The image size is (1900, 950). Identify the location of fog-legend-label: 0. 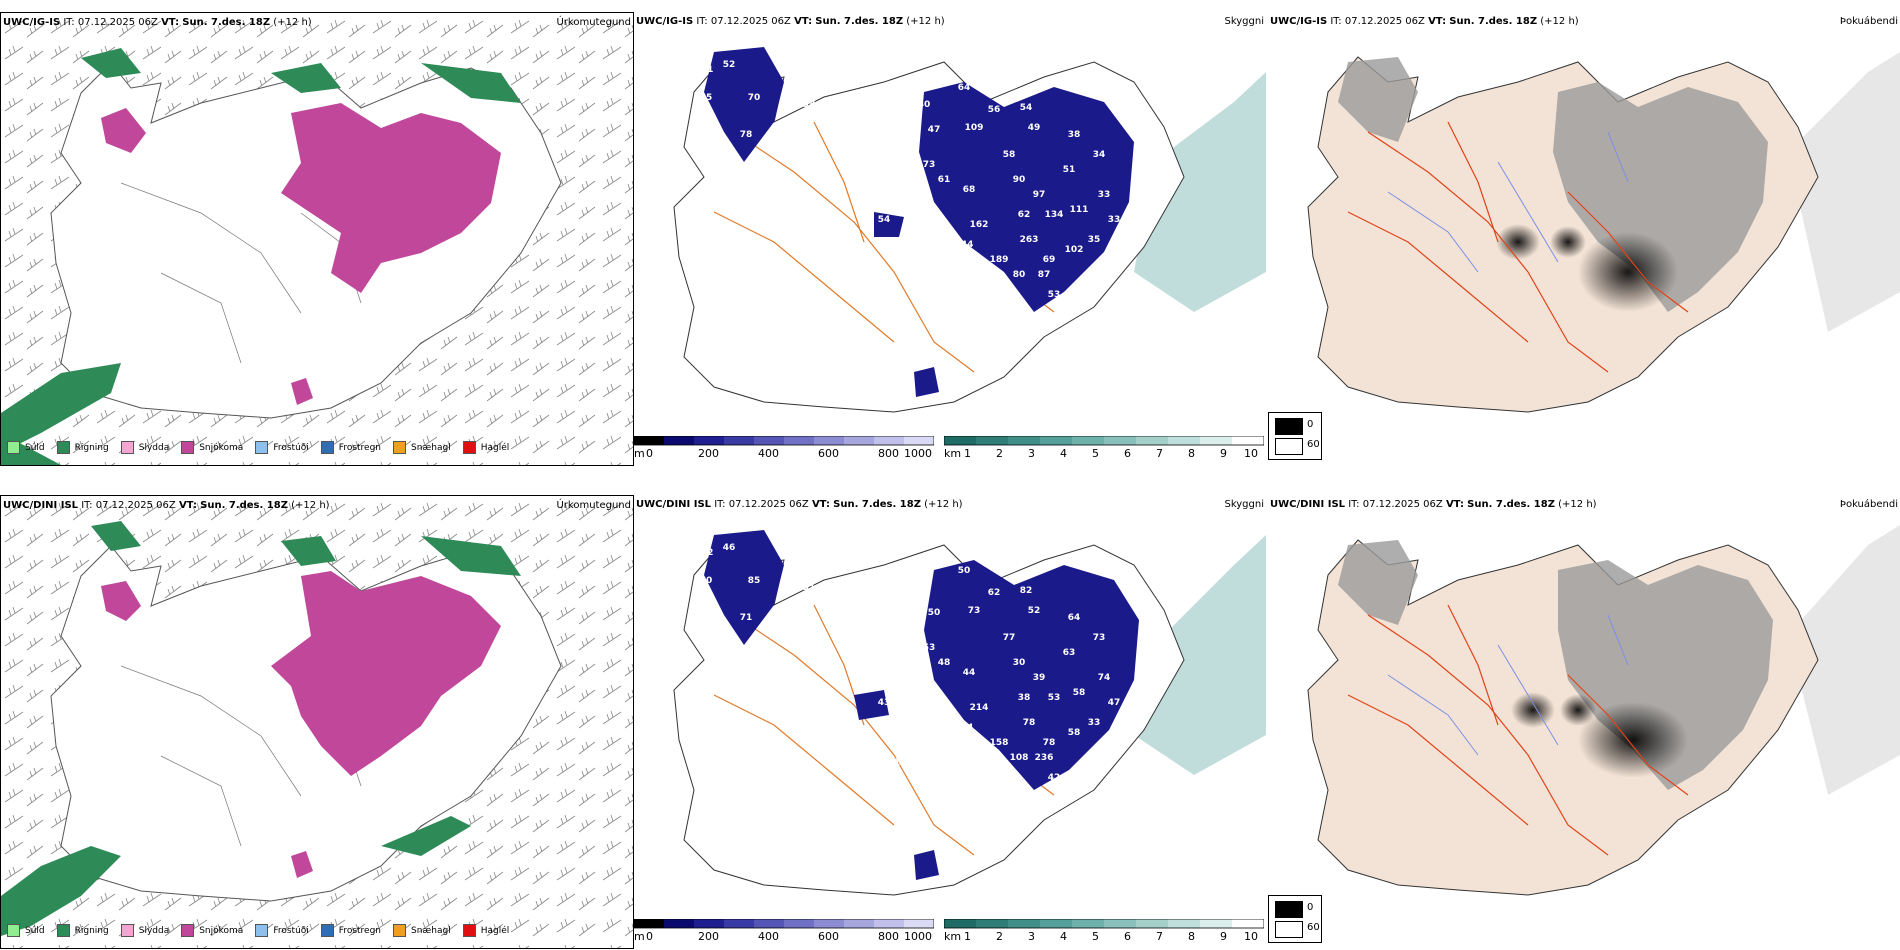
(1310, 424).